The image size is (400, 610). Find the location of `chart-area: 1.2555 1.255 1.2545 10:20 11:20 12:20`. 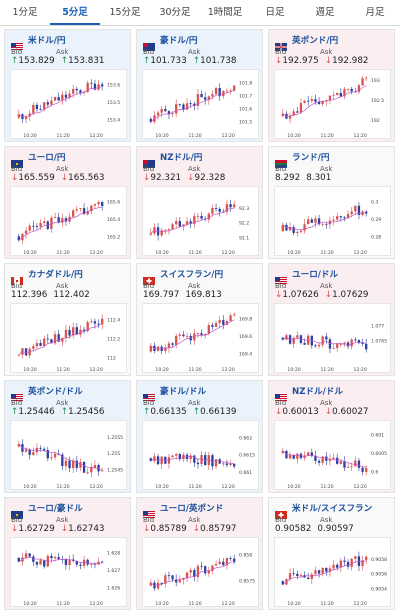

chart-area: 1.2555 1.255 1.2545 10:20 11:20 12:20 is located at coordinates (68, 455).